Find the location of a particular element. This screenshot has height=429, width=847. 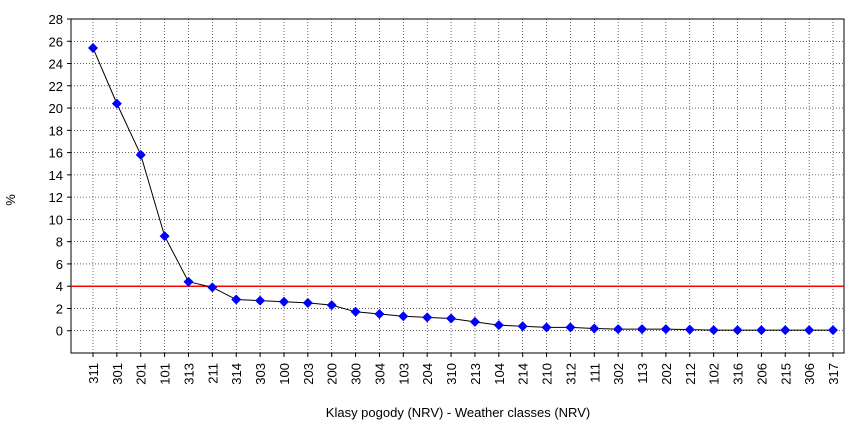

y-tick-label: 28 is located at coordinates (56, 19).